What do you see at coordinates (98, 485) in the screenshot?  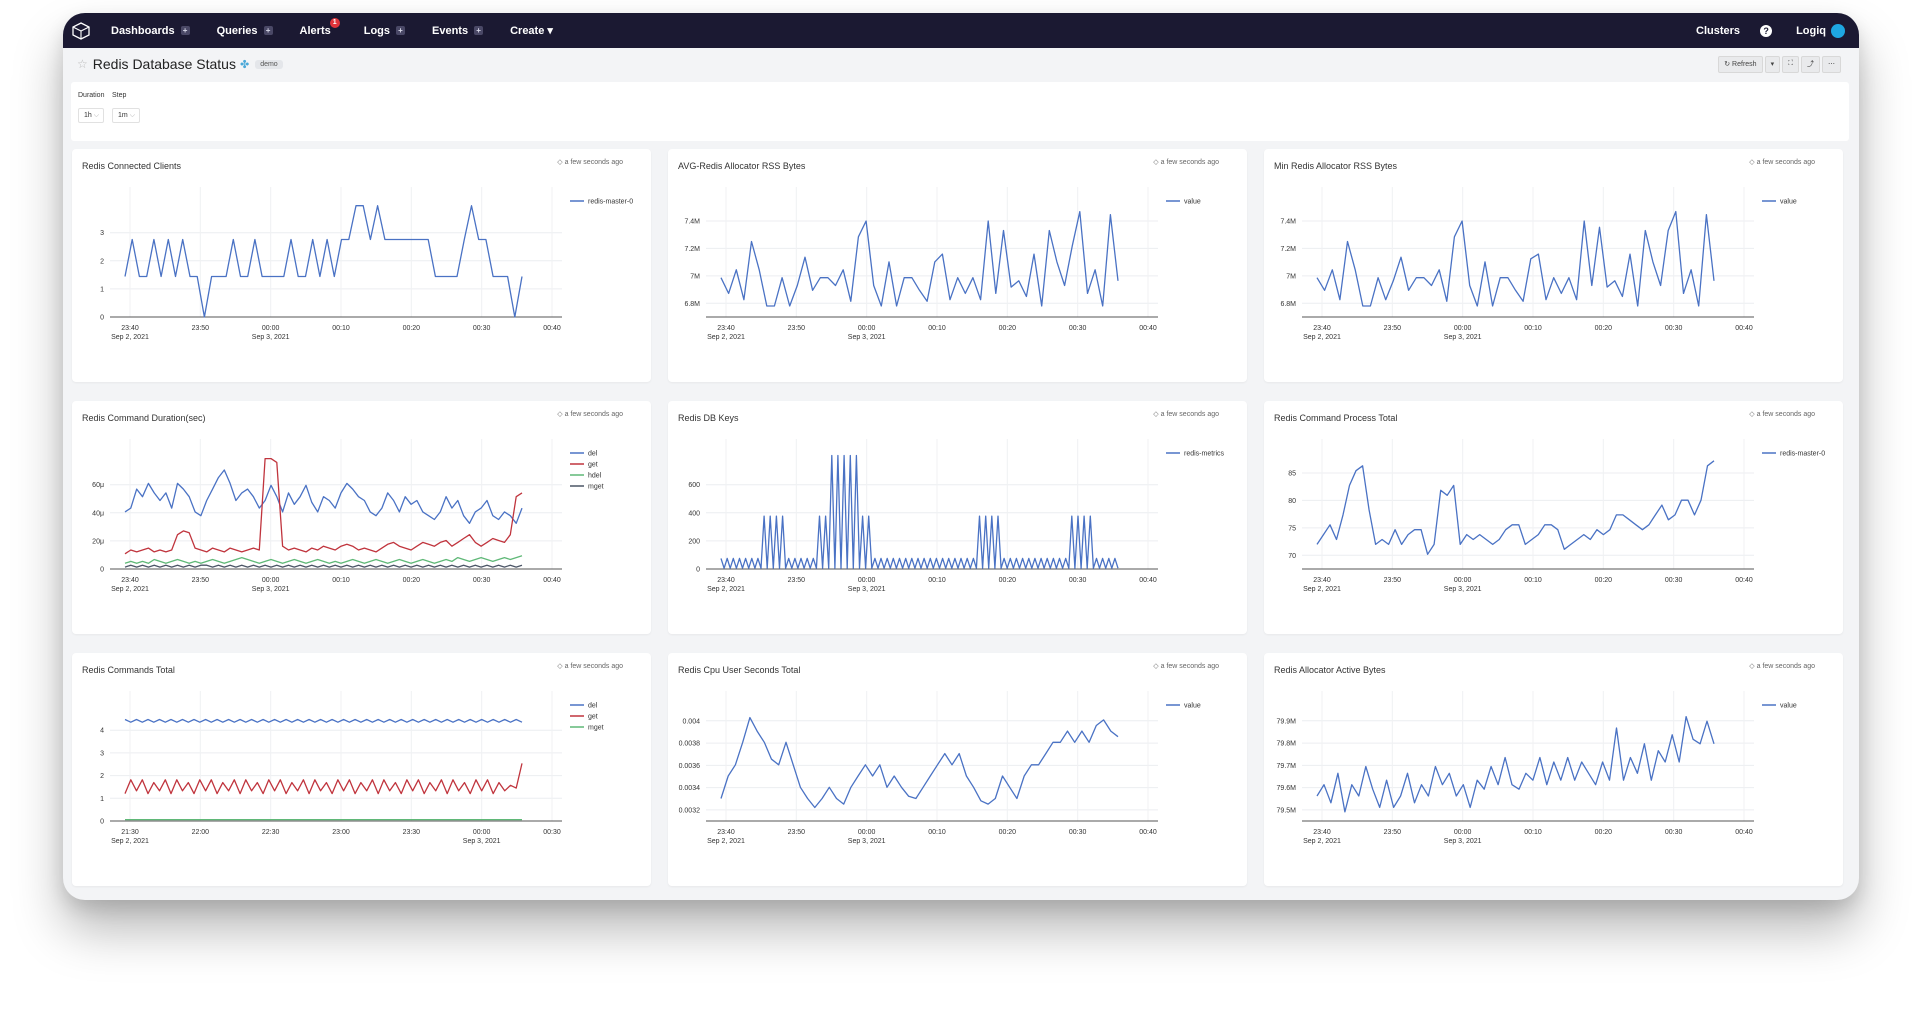 I see `y-tick-label: 60μ` at bounding box center [98, 485].